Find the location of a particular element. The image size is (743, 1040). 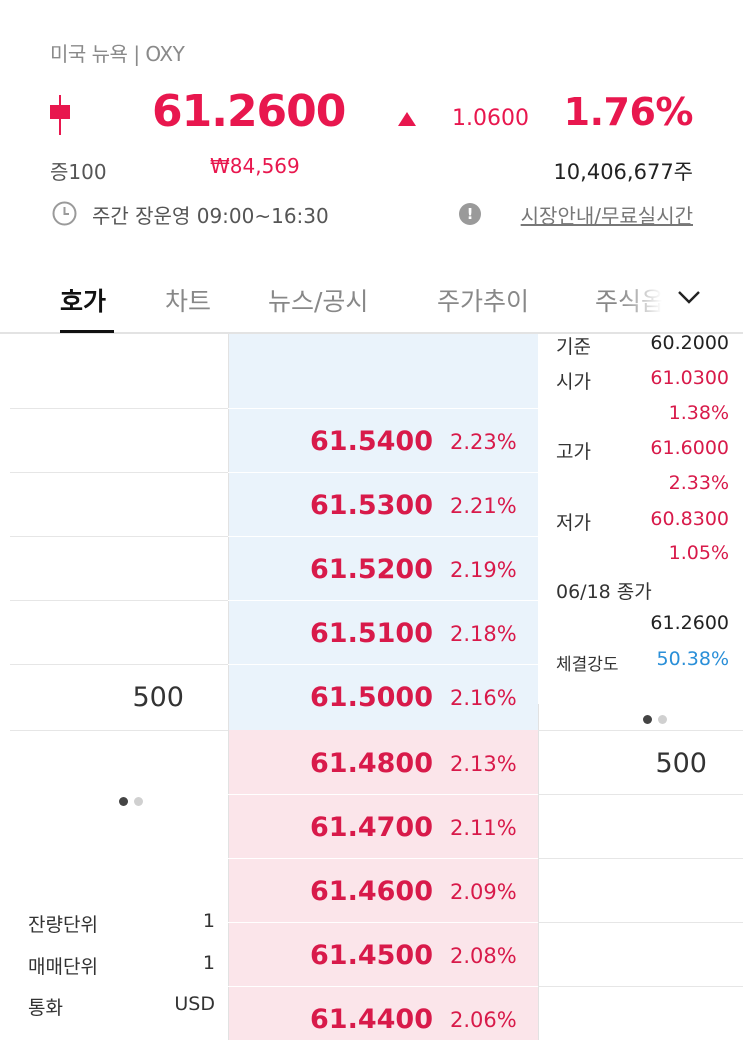

clock-icon is located at coordinates (64, 213).